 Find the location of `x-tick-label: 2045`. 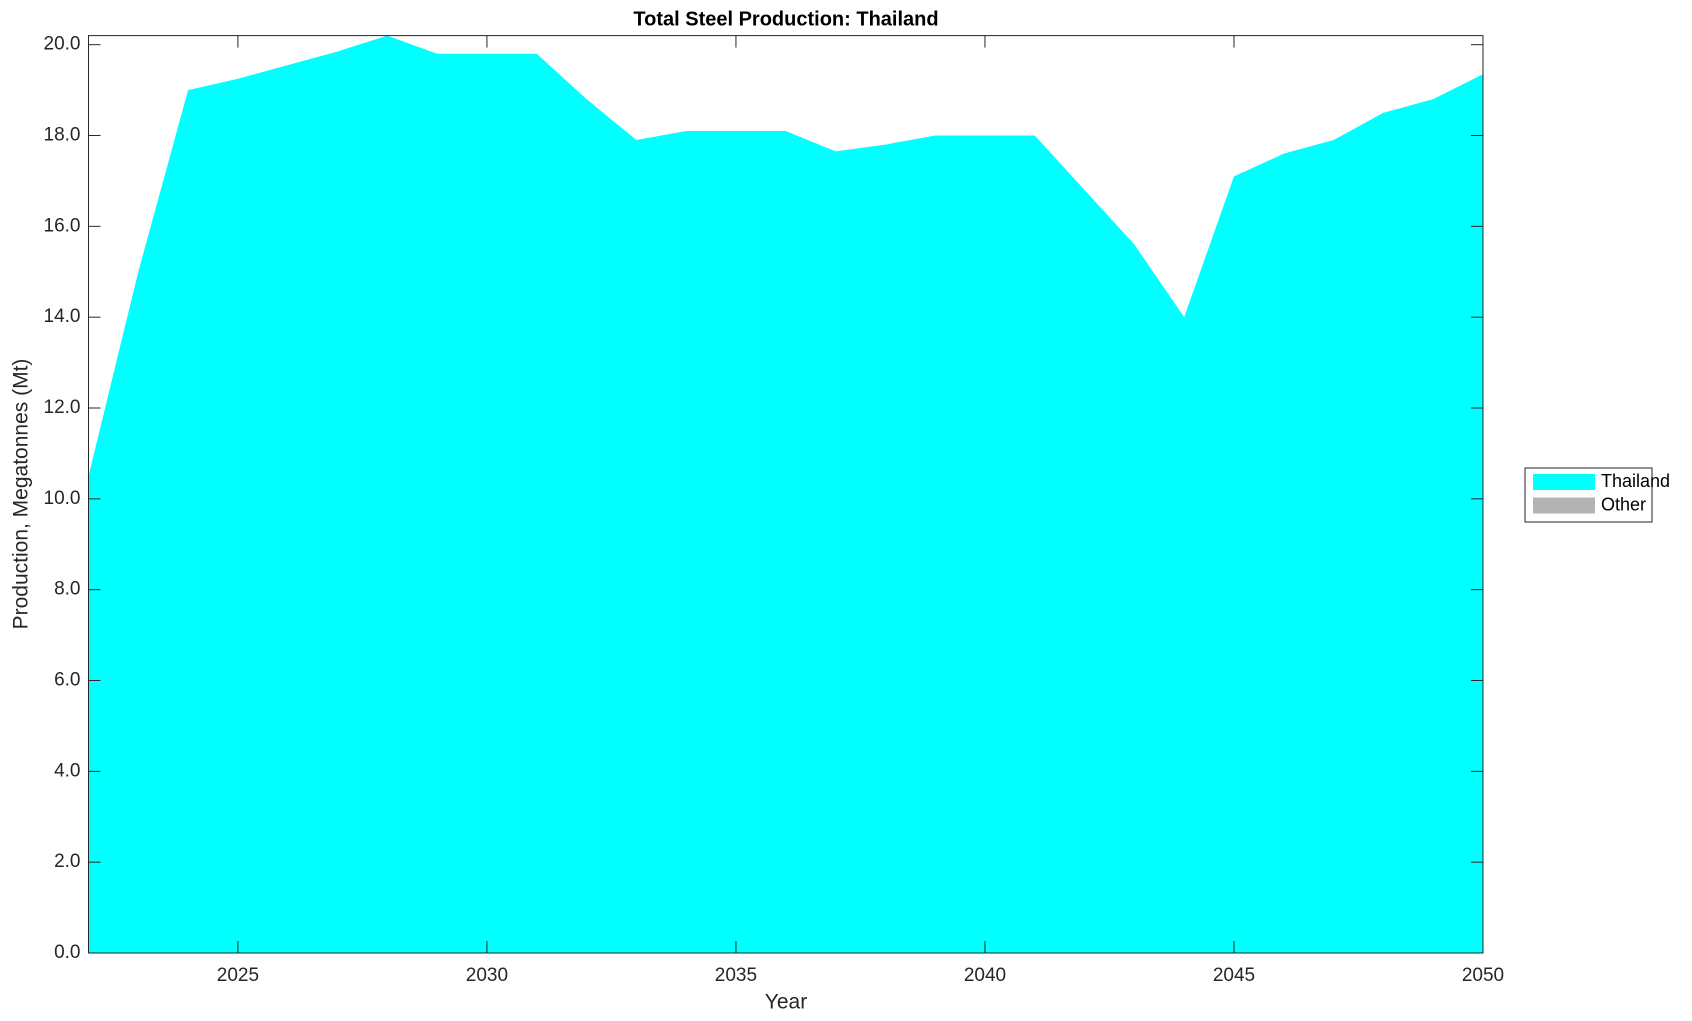

x-tick-label: 2045 is located at coordinates (1234, 975).